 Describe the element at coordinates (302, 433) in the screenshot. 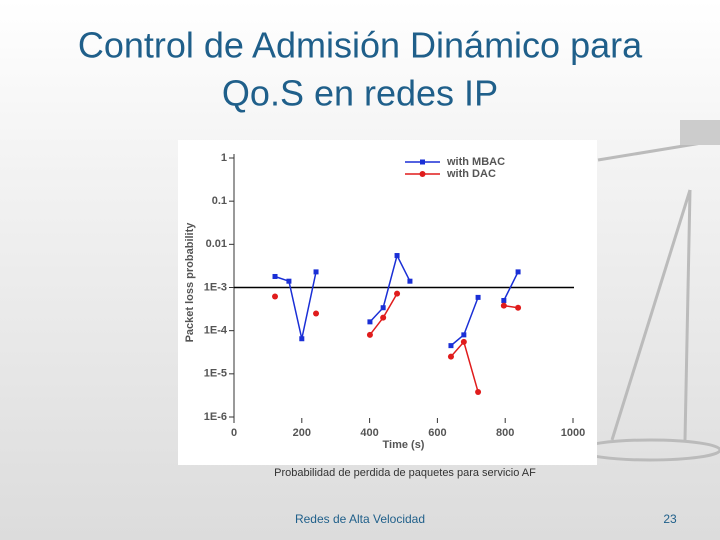

I see `x-tick-label: 200` at that location.